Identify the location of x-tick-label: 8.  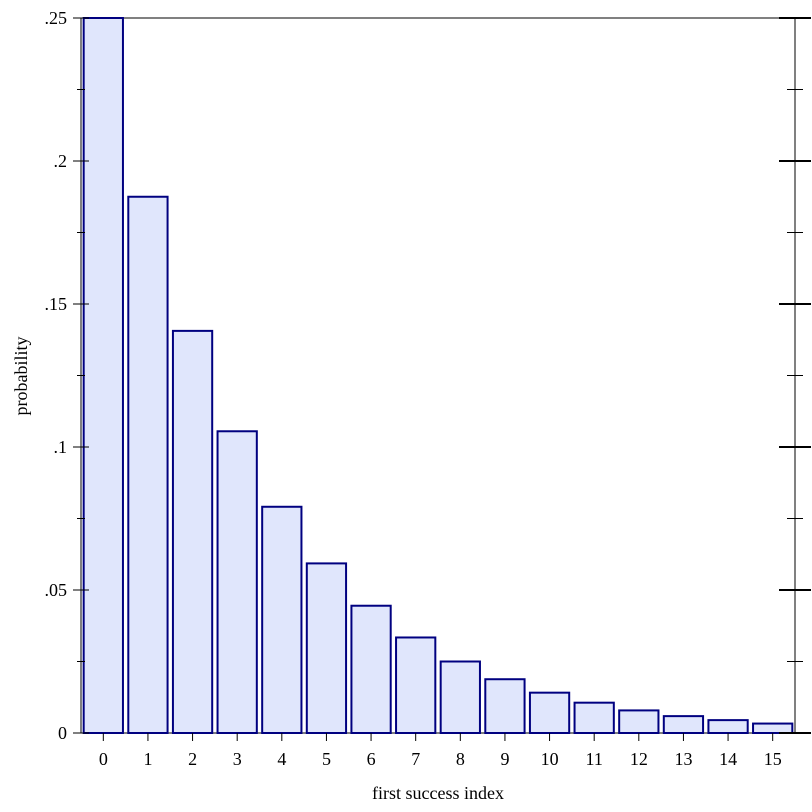
(460, 759).